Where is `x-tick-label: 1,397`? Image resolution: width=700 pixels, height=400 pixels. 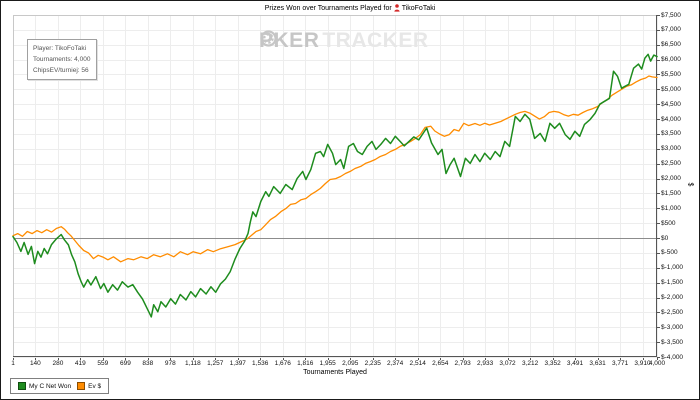
x-tick-label: 1,397 is located at coordinates (237, 363).